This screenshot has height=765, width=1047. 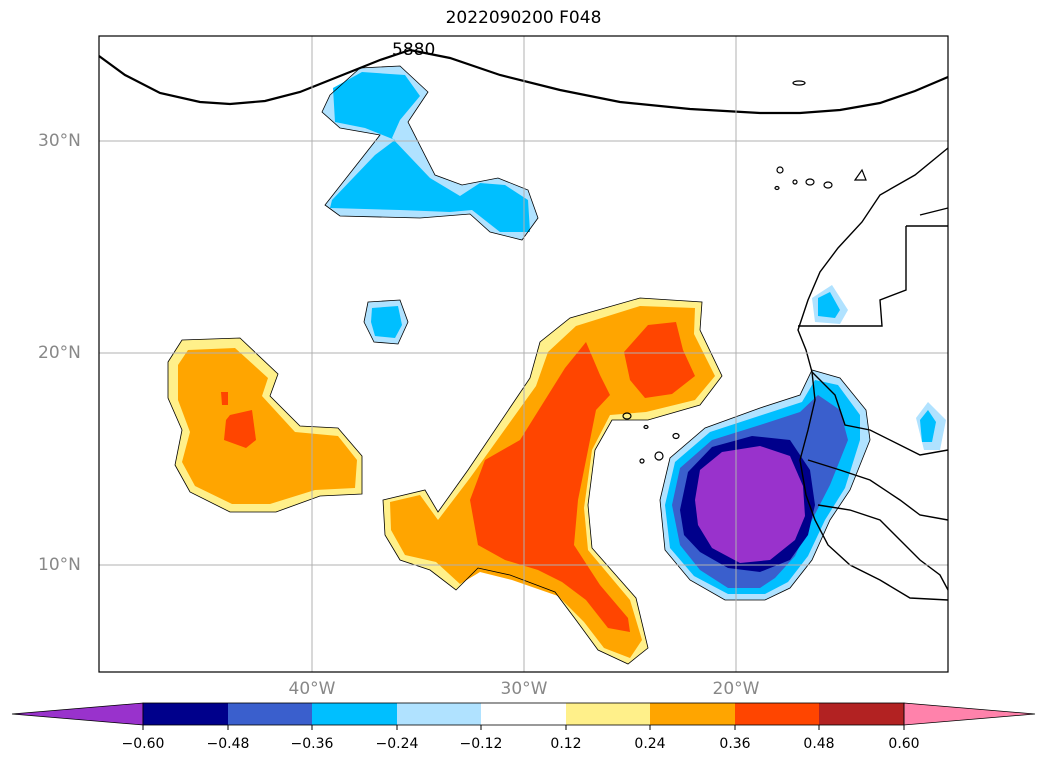 What do you see at coordinates (904, 744) in the screenshot?
I see `colorbar-label: 0.60` at bounding box center [904, 744].